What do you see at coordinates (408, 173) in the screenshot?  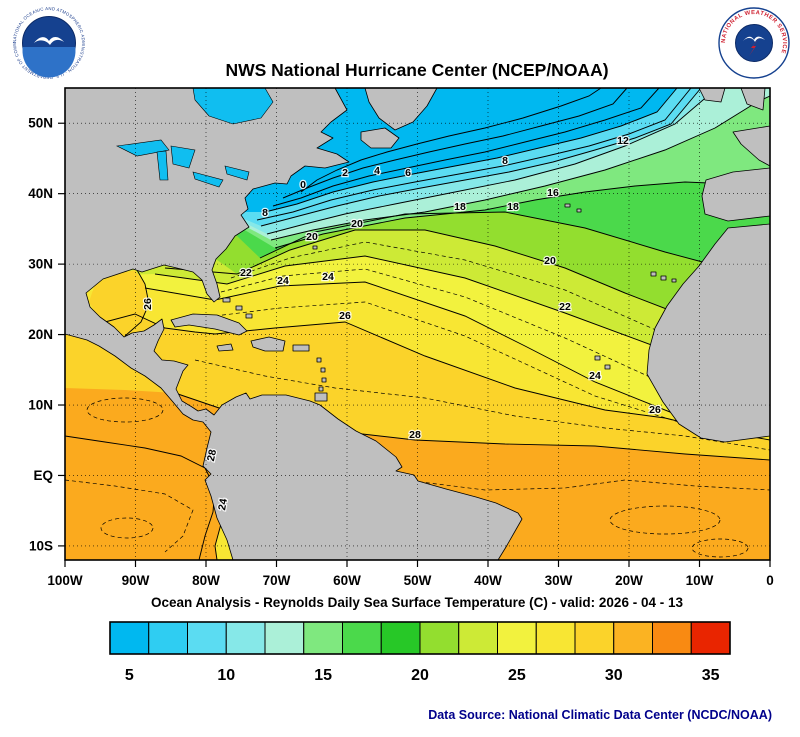 I see `contour-label: 6` at bounding box center [408, 173].